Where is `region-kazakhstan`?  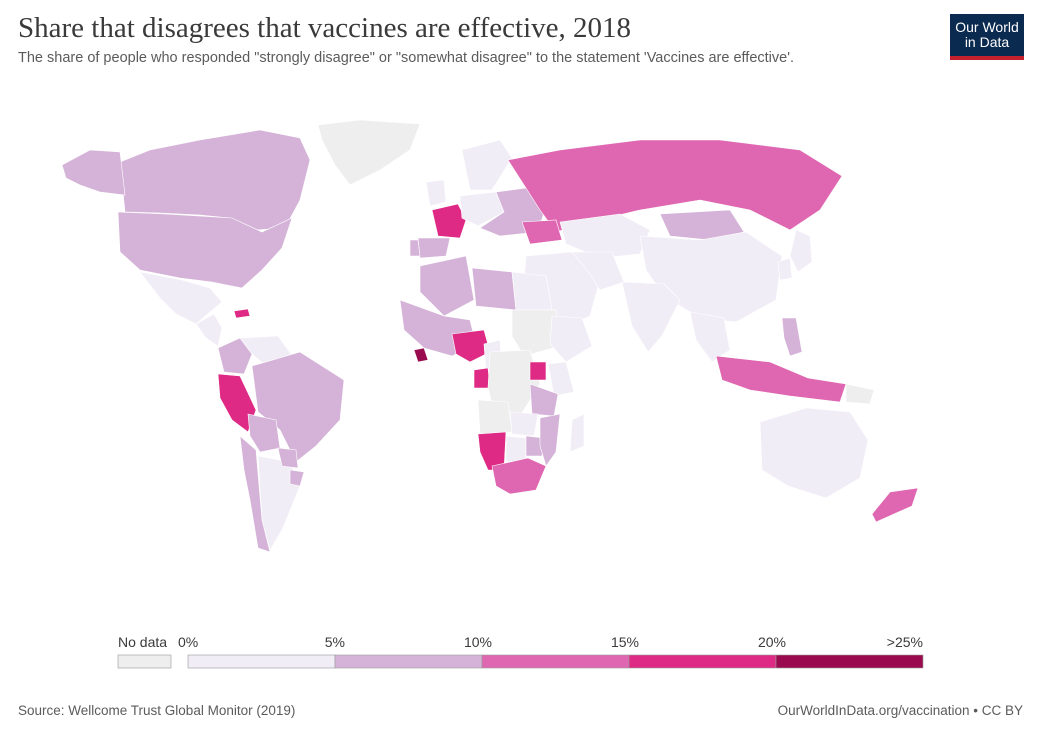
region-kazakhstan is located at coordinates (605, 236).